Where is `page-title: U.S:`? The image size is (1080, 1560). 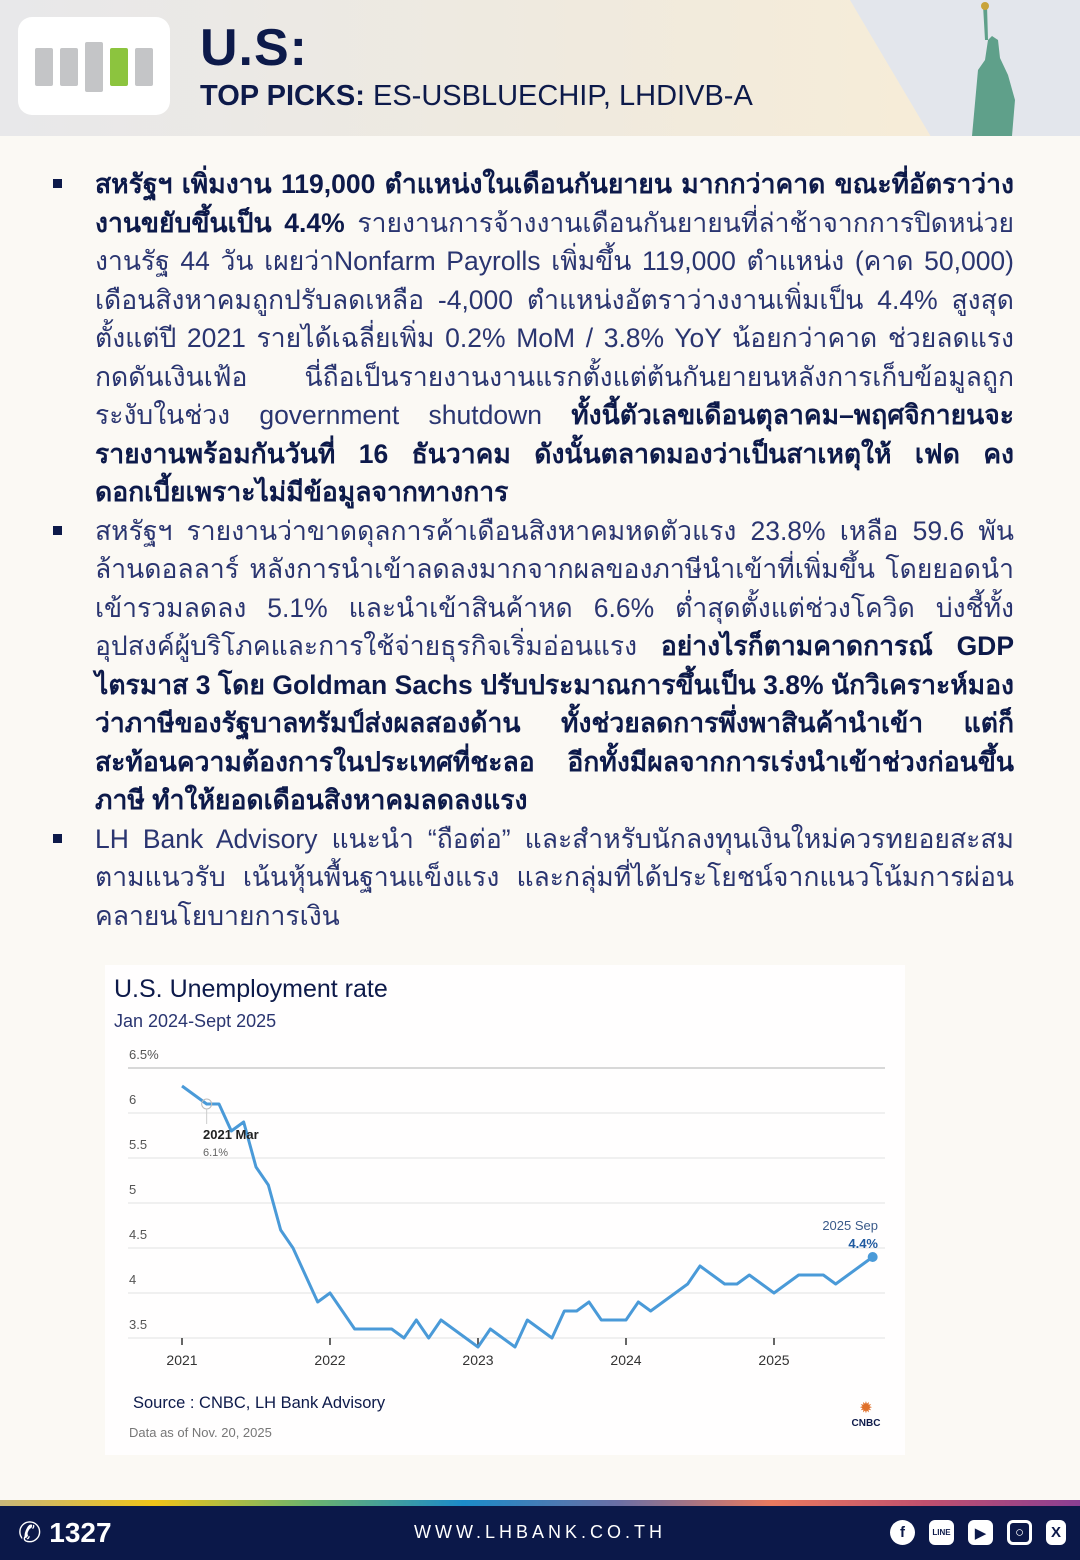 page-title: U.S: is located at coordinates (254, 48).